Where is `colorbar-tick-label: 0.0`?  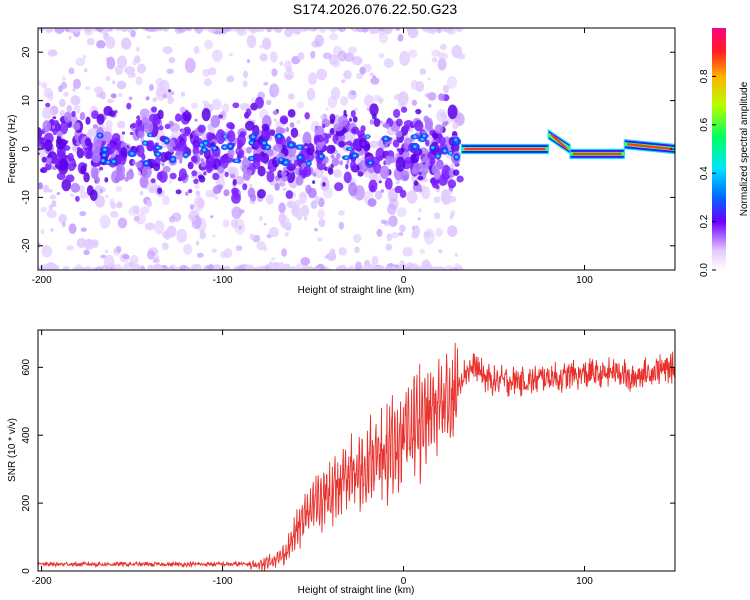
colorbar-tick-label: 0.0 is located at coordinates (704, 270).